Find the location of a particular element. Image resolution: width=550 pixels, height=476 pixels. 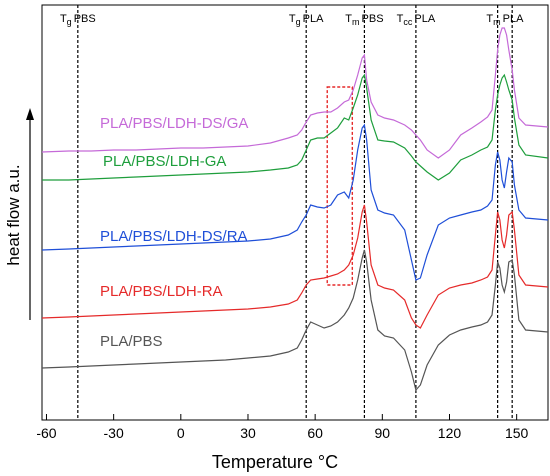

x-tick-label: 60 is located at coordinates (315, 433).